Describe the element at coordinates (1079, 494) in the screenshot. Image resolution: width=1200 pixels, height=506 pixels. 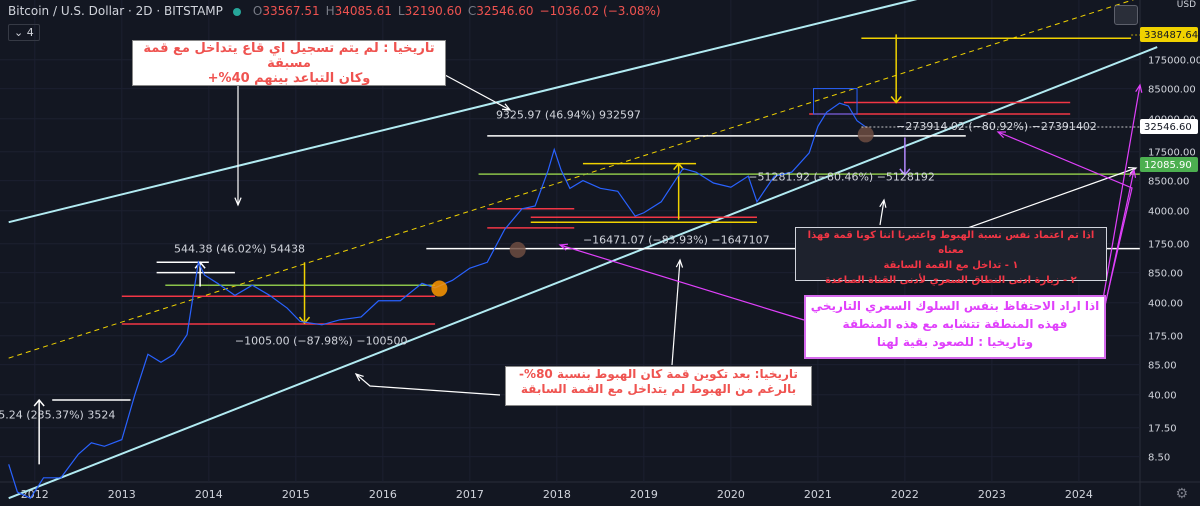
I see `x-tick-label: 2024` at that location.